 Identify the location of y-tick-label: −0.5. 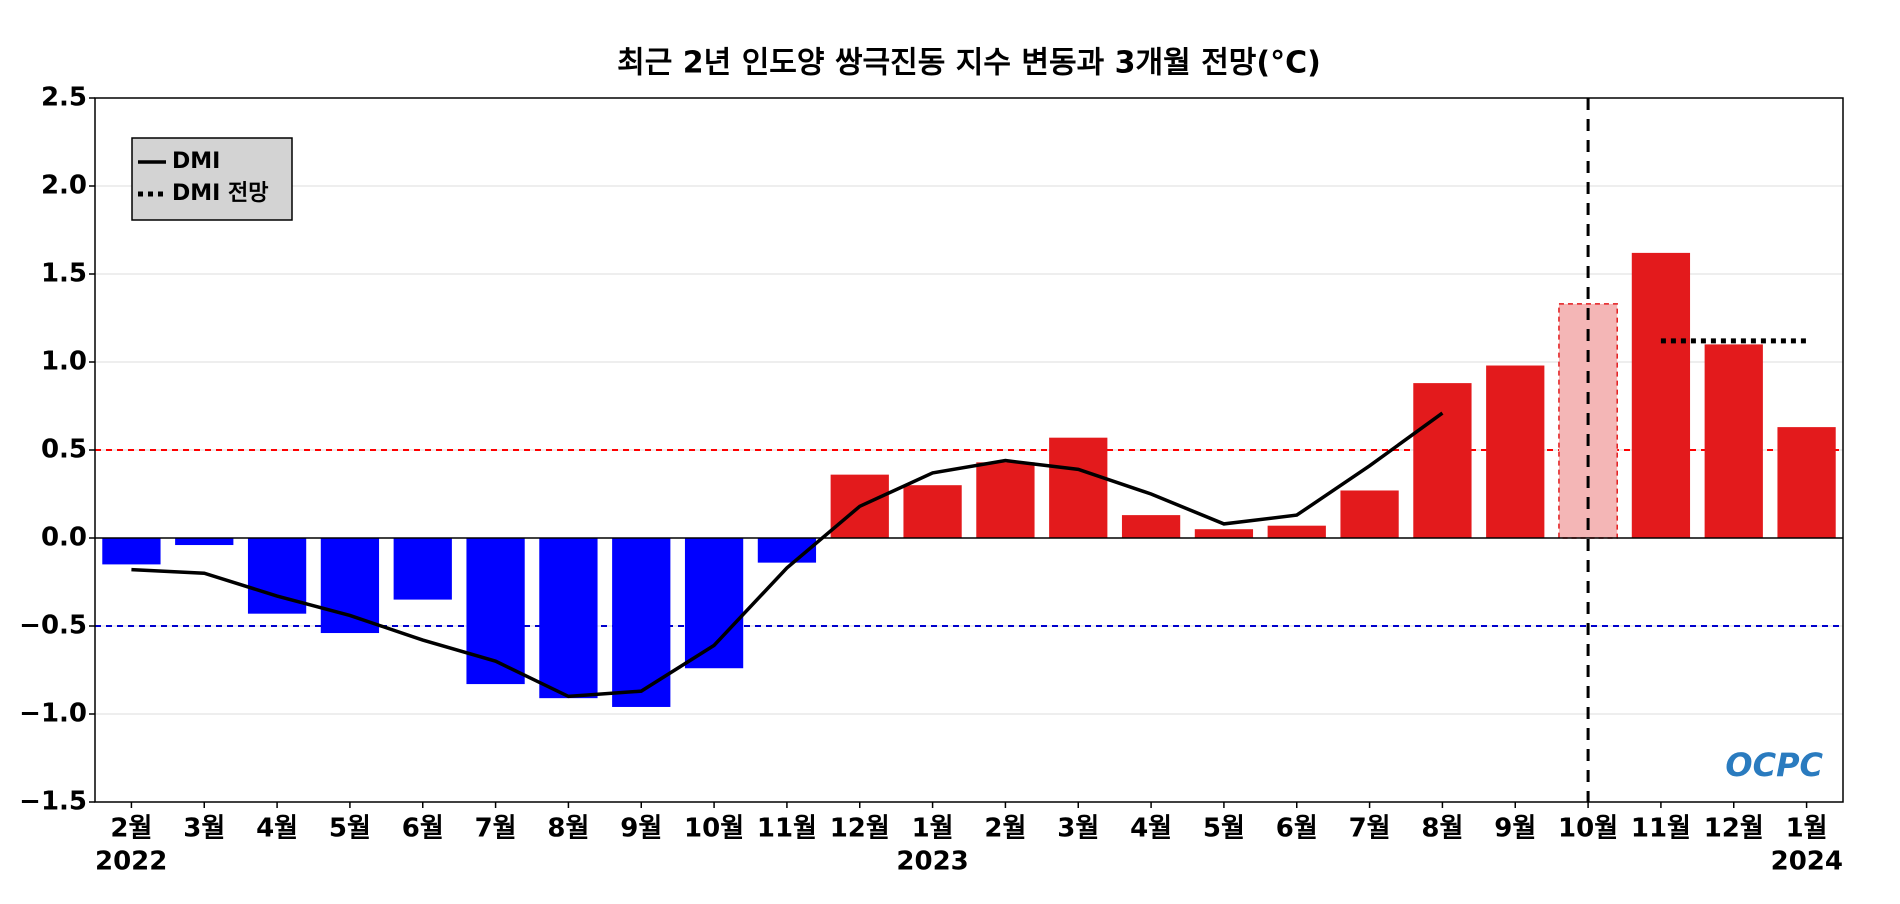
(53, 626).